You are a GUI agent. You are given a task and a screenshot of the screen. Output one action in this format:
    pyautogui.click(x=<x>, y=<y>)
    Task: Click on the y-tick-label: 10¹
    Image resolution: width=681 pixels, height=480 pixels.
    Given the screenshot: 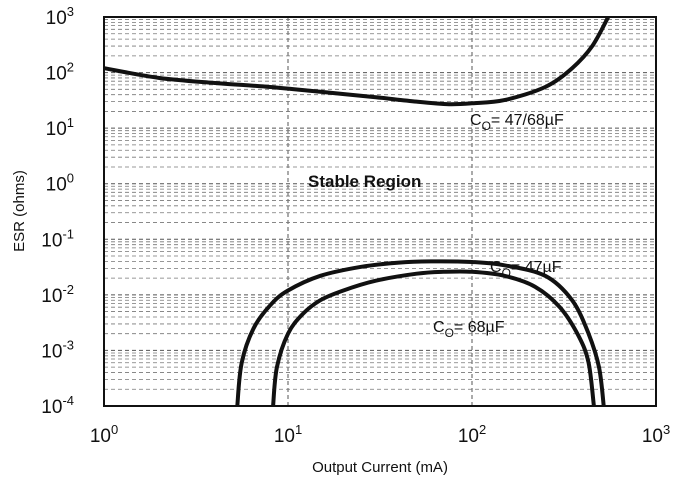 What is the action you would take?
    pyautogui.click(x=60, y=127)
    